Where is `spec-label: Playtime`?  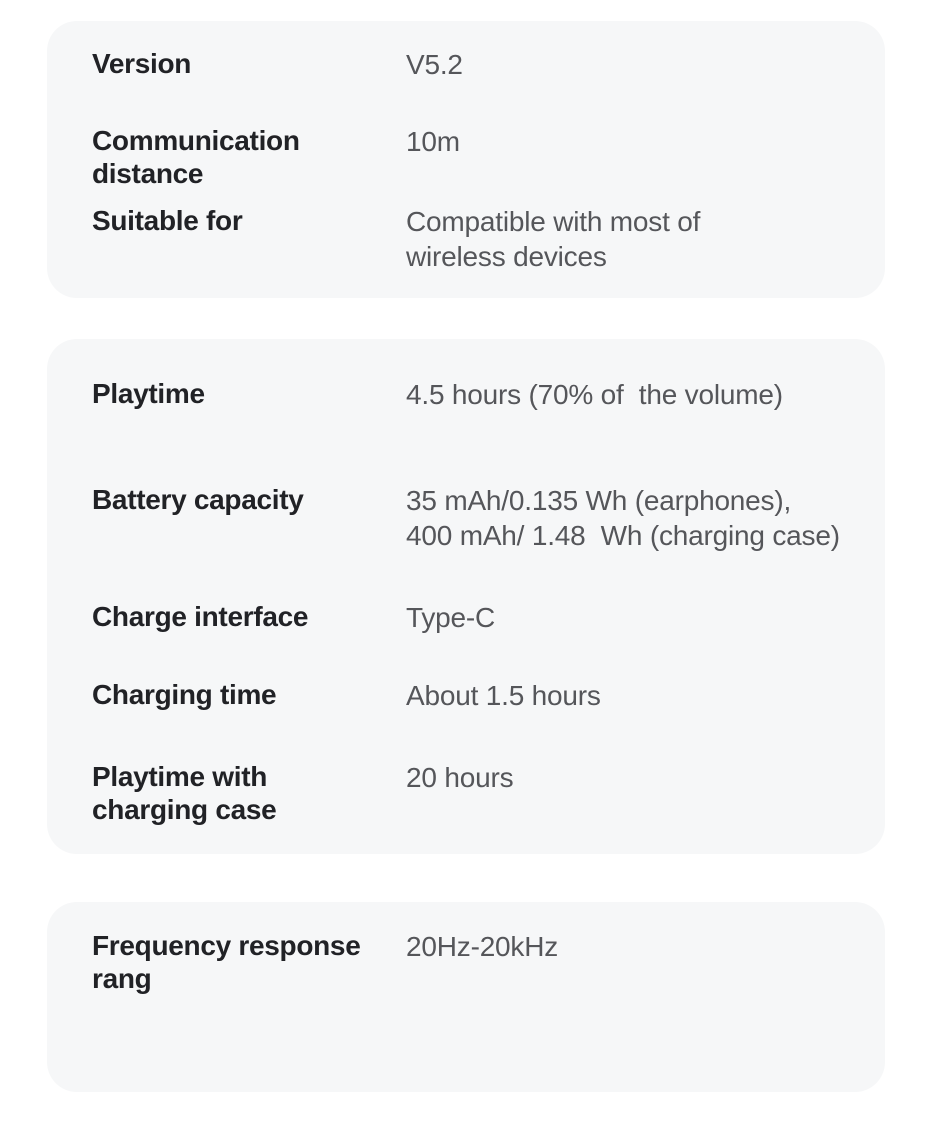 spec-label: Playtime is located at coordinates (148, 393).